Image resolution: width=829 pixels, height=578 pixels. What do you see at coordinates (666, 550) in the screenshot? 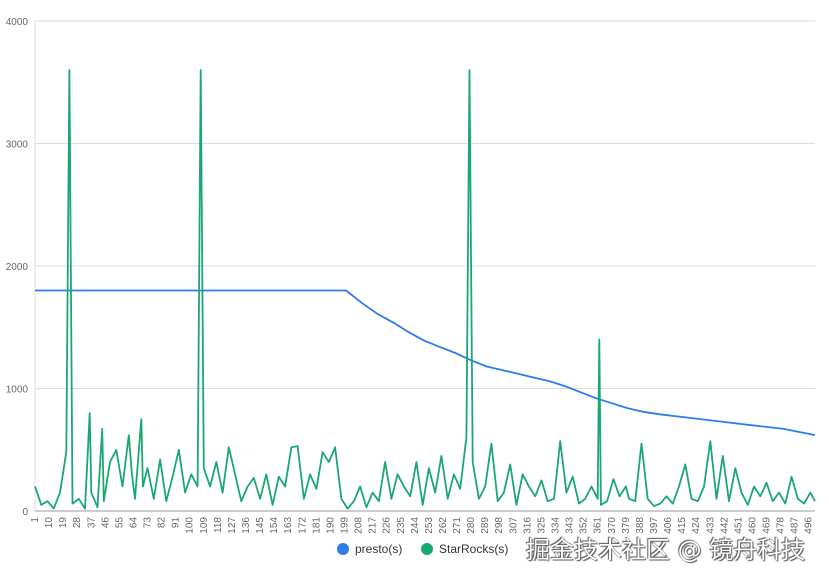
I see `watermark: 掘金技术社区 @ 镜舟科技` at bounding box center [666, 550].